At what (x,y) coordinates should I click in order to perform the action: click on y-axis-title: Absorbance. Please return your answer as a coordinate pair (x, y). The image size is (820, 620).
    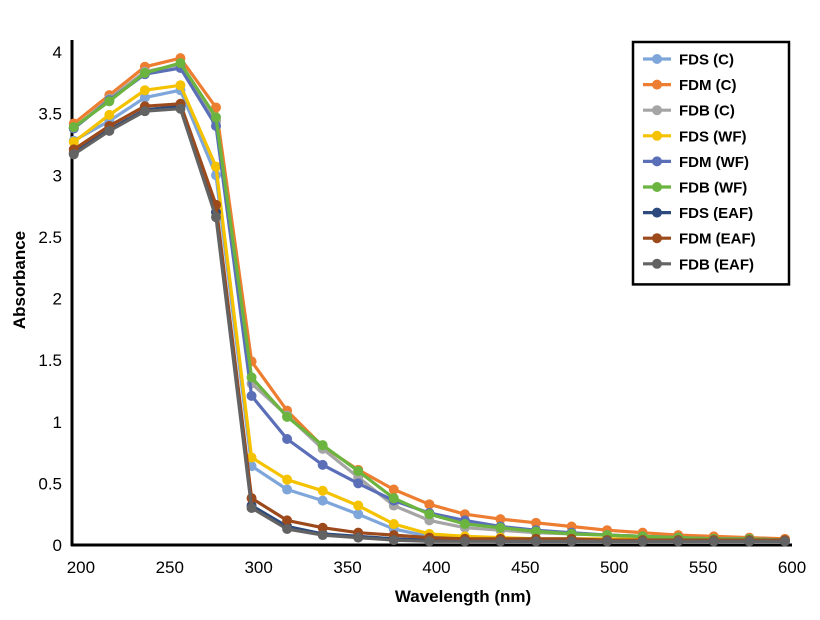
    Looking at the image, I should click on (19, 280).